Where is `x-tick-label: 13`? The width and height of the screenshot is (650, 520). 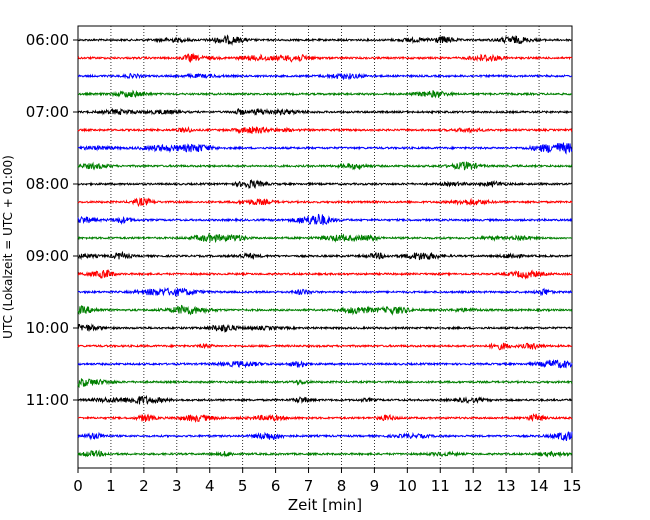
x-tick-label: 13 is located at coordinates (506, 486).